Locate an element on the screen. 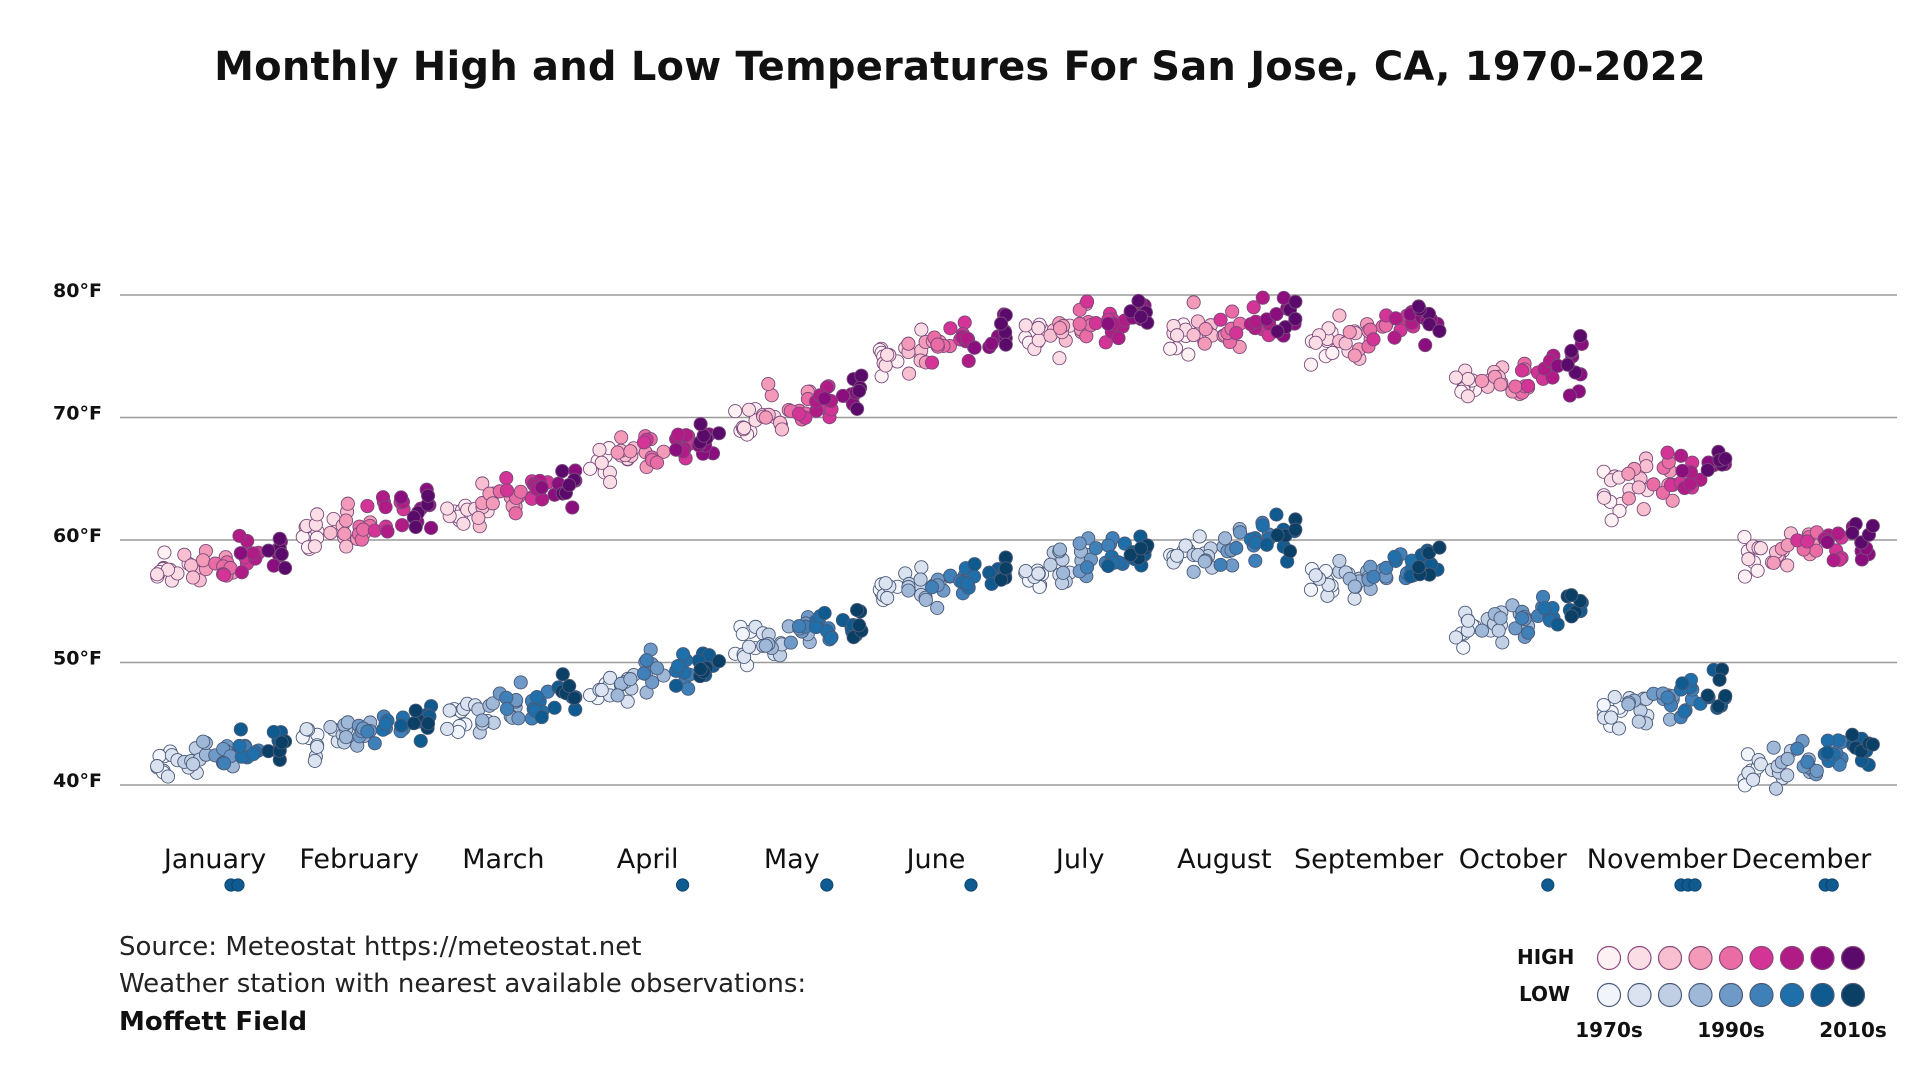 This screenshot has width=1920, height=1078. x-tick-label: April is located at coordinates (648, 859).